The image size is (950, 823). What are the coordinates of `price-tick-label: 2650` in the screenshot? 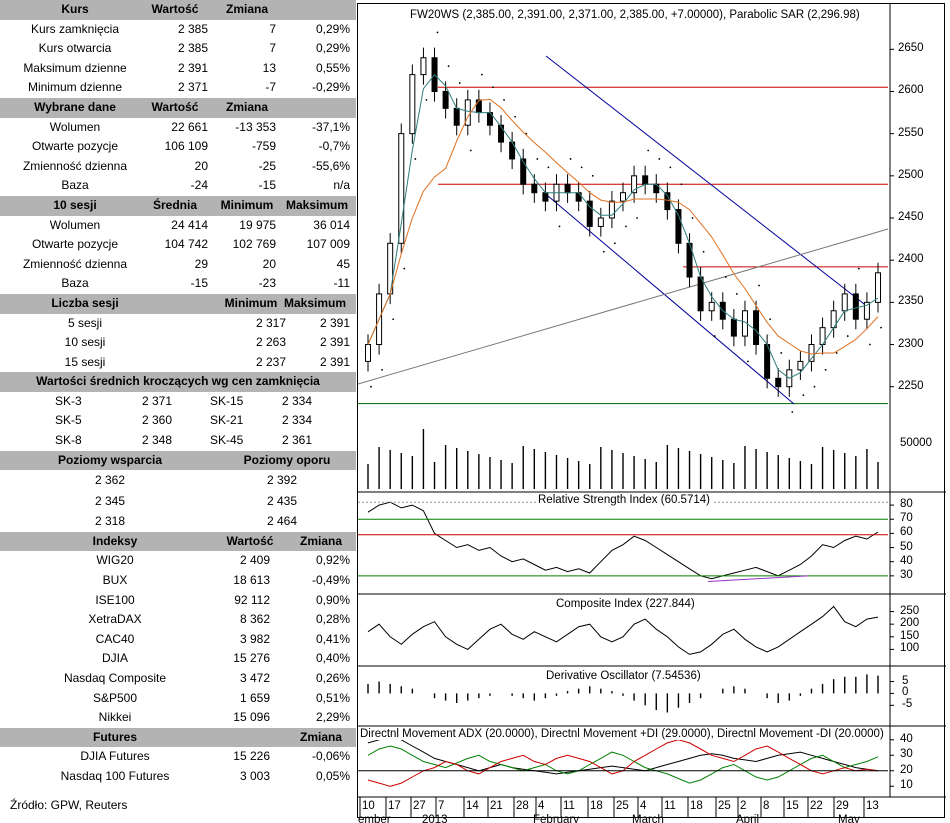 It's located at (911, 48).